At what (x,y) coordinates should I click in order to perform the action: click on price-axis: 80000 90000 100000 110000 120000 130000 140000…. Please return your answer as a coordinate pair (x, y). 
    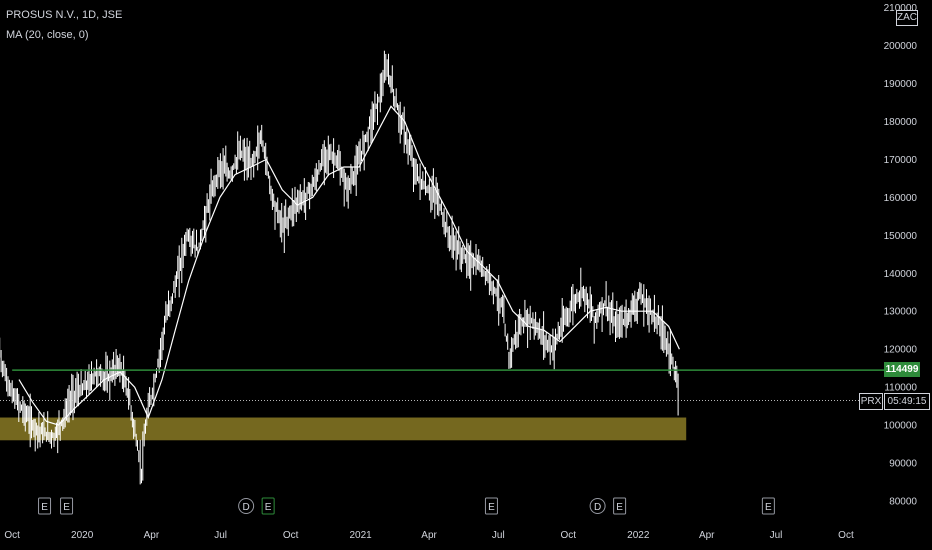
    Looking at the image, I should click on (901, 255).